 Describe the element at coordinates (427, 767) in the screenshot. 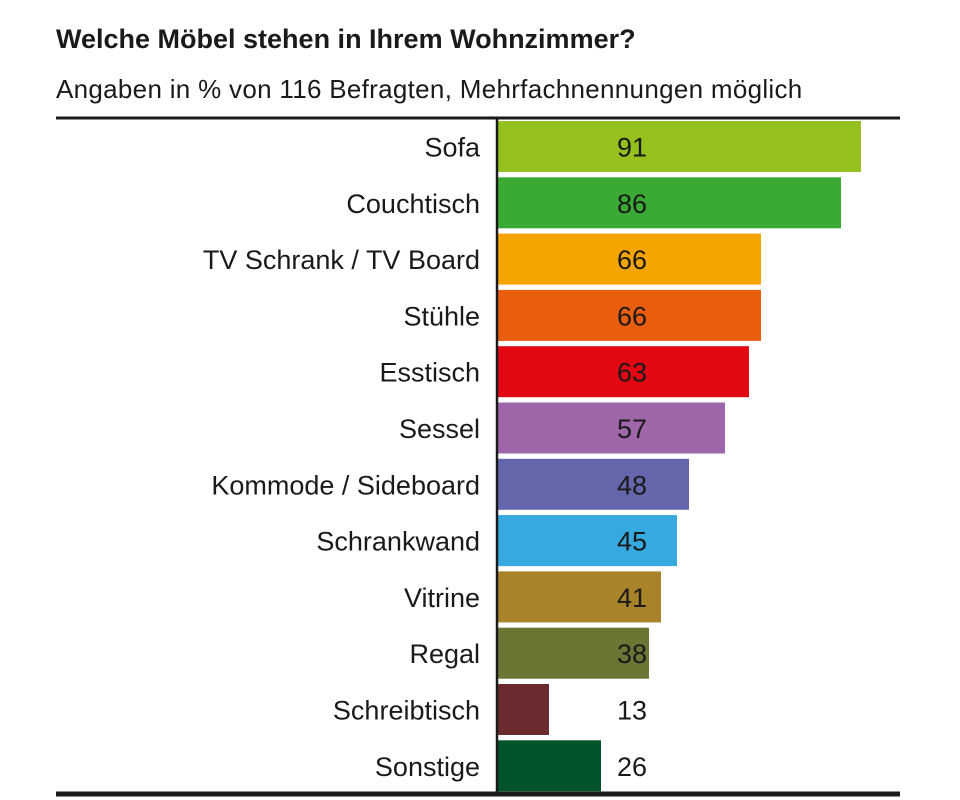

I see `category-label-12: Sonstige` at that location.